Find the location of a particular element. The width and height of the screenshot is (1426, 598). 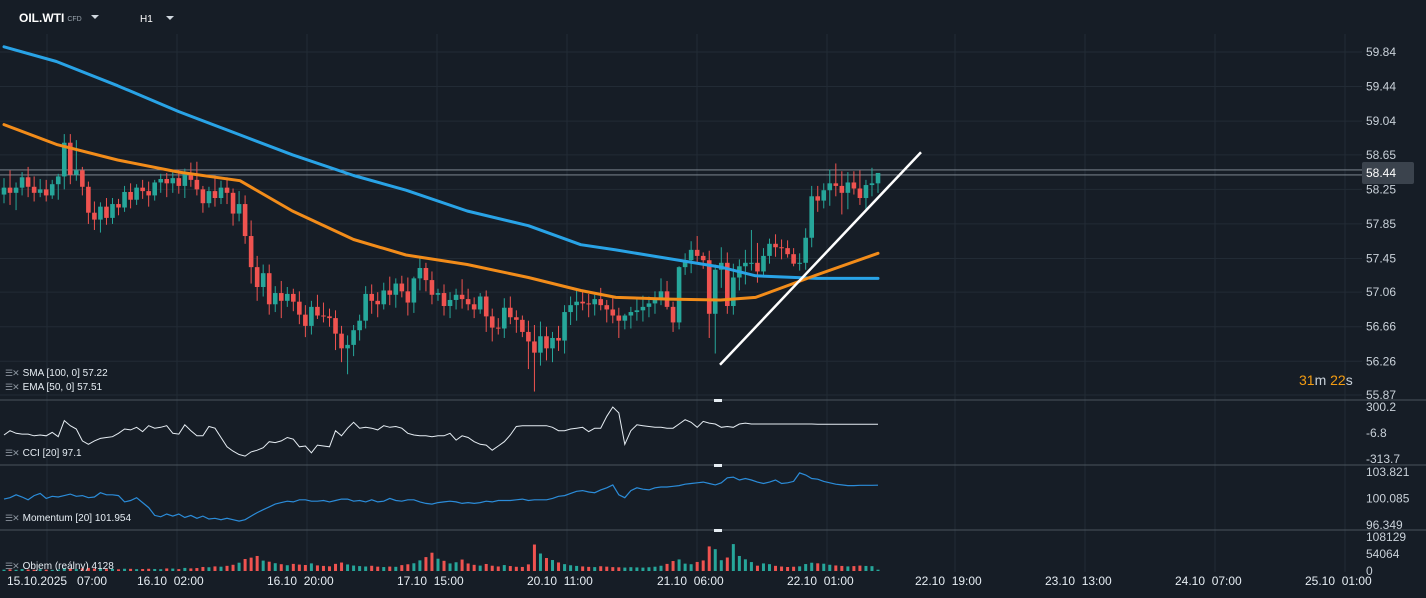

countdown-seconds: 22 is located at coordinates (1338, 380).